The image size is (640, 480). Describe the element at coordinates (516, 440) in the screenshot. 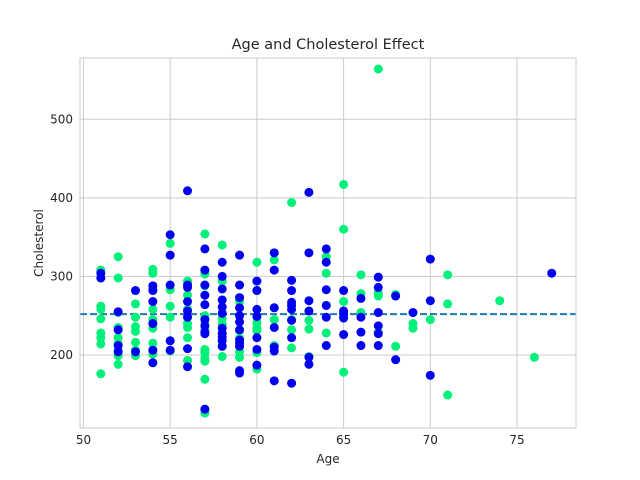

I see `x-tick-label: 75` at that location.